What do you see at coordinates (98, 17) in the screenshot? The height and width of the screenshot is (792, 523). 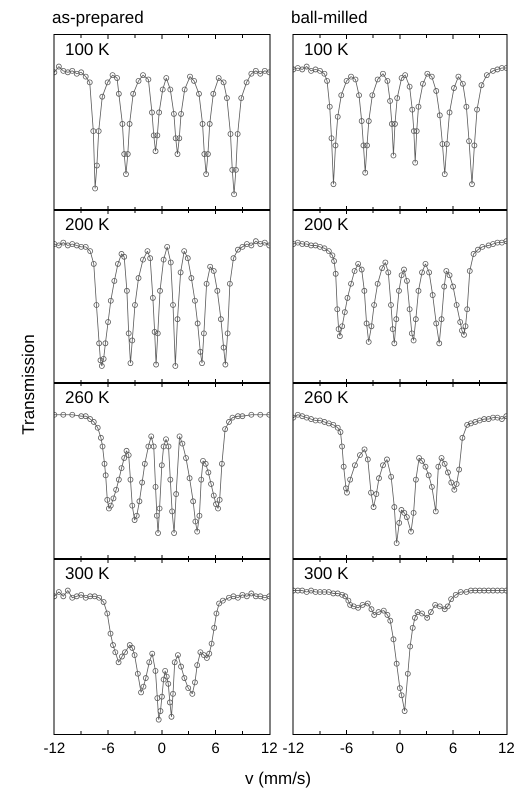 I see `chart-title: as-prepared` at bounding box center [98, 17].